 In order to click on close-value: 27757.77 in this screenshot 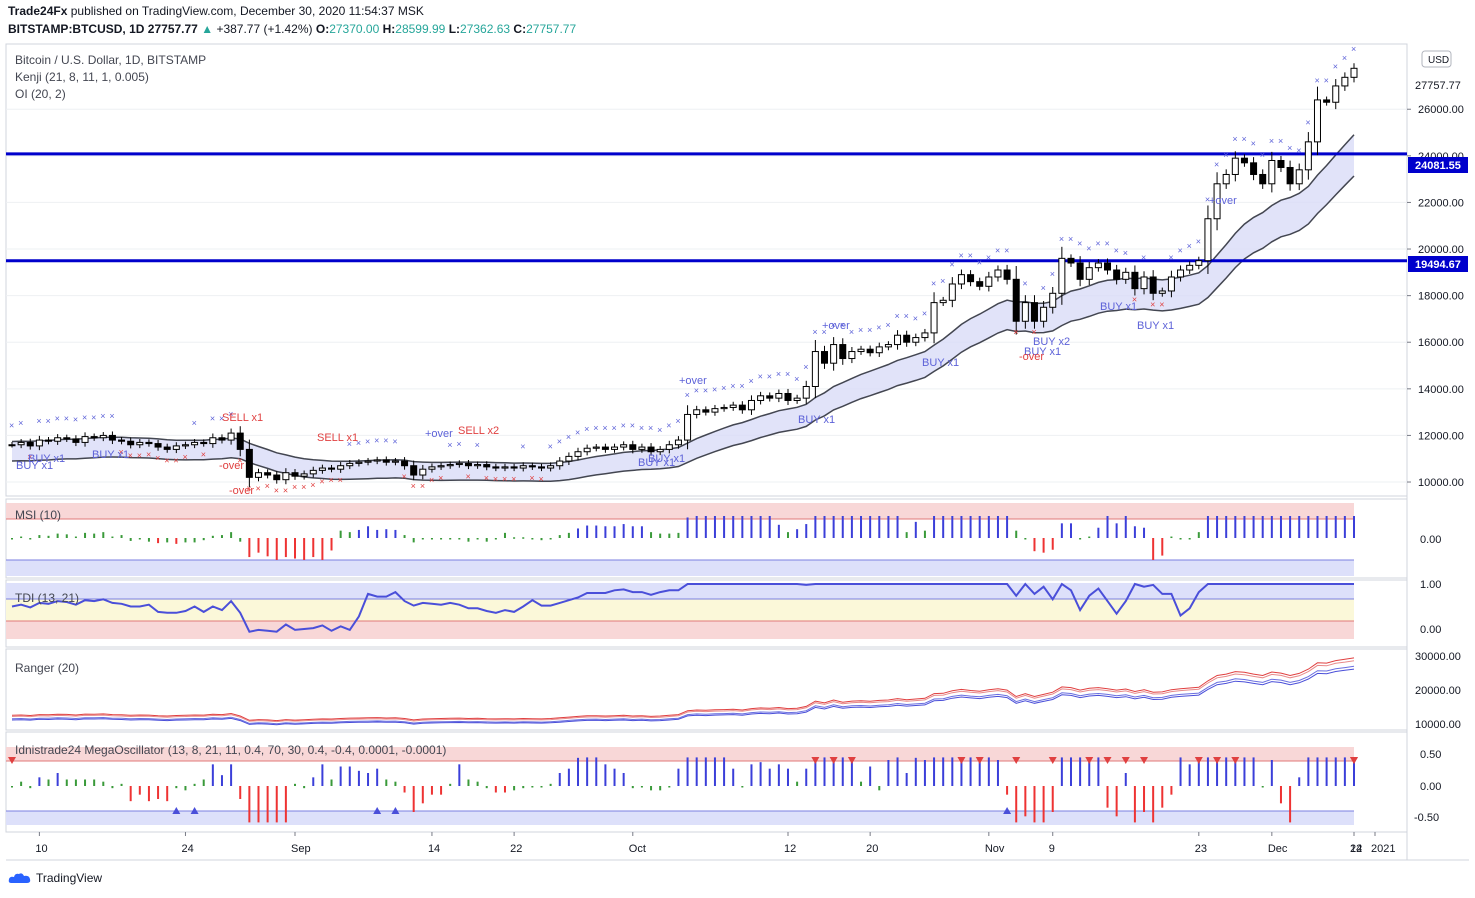, I will do `click(551, 29)`.